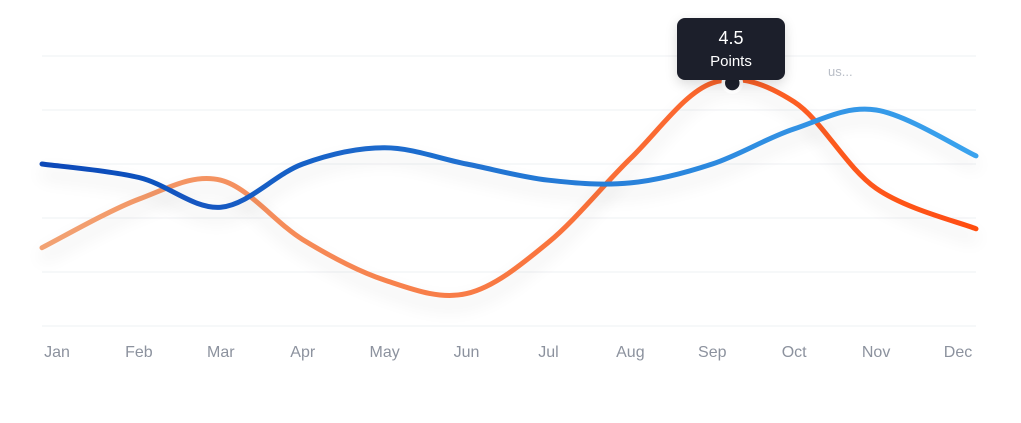  I want to click on tooltip-value: 4.5, so click(731, 38).